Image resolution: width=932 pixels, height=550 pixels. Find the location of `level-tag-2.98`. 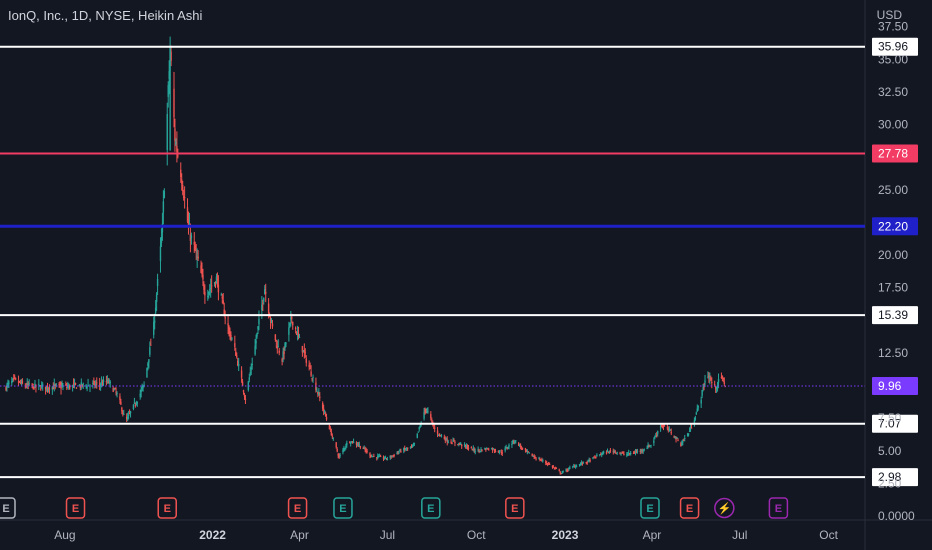

level-tag-2.98 is located at coordinates (895, 477).